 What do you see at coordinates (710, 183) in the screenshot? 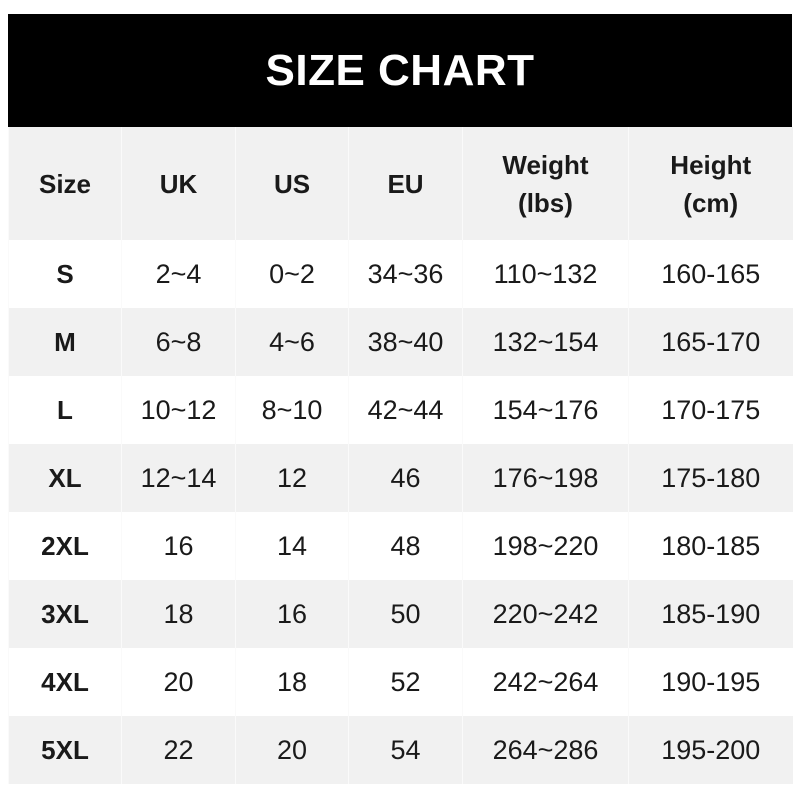
I see `column-header-height: Height (cm)` at bounding box center [710, 183].